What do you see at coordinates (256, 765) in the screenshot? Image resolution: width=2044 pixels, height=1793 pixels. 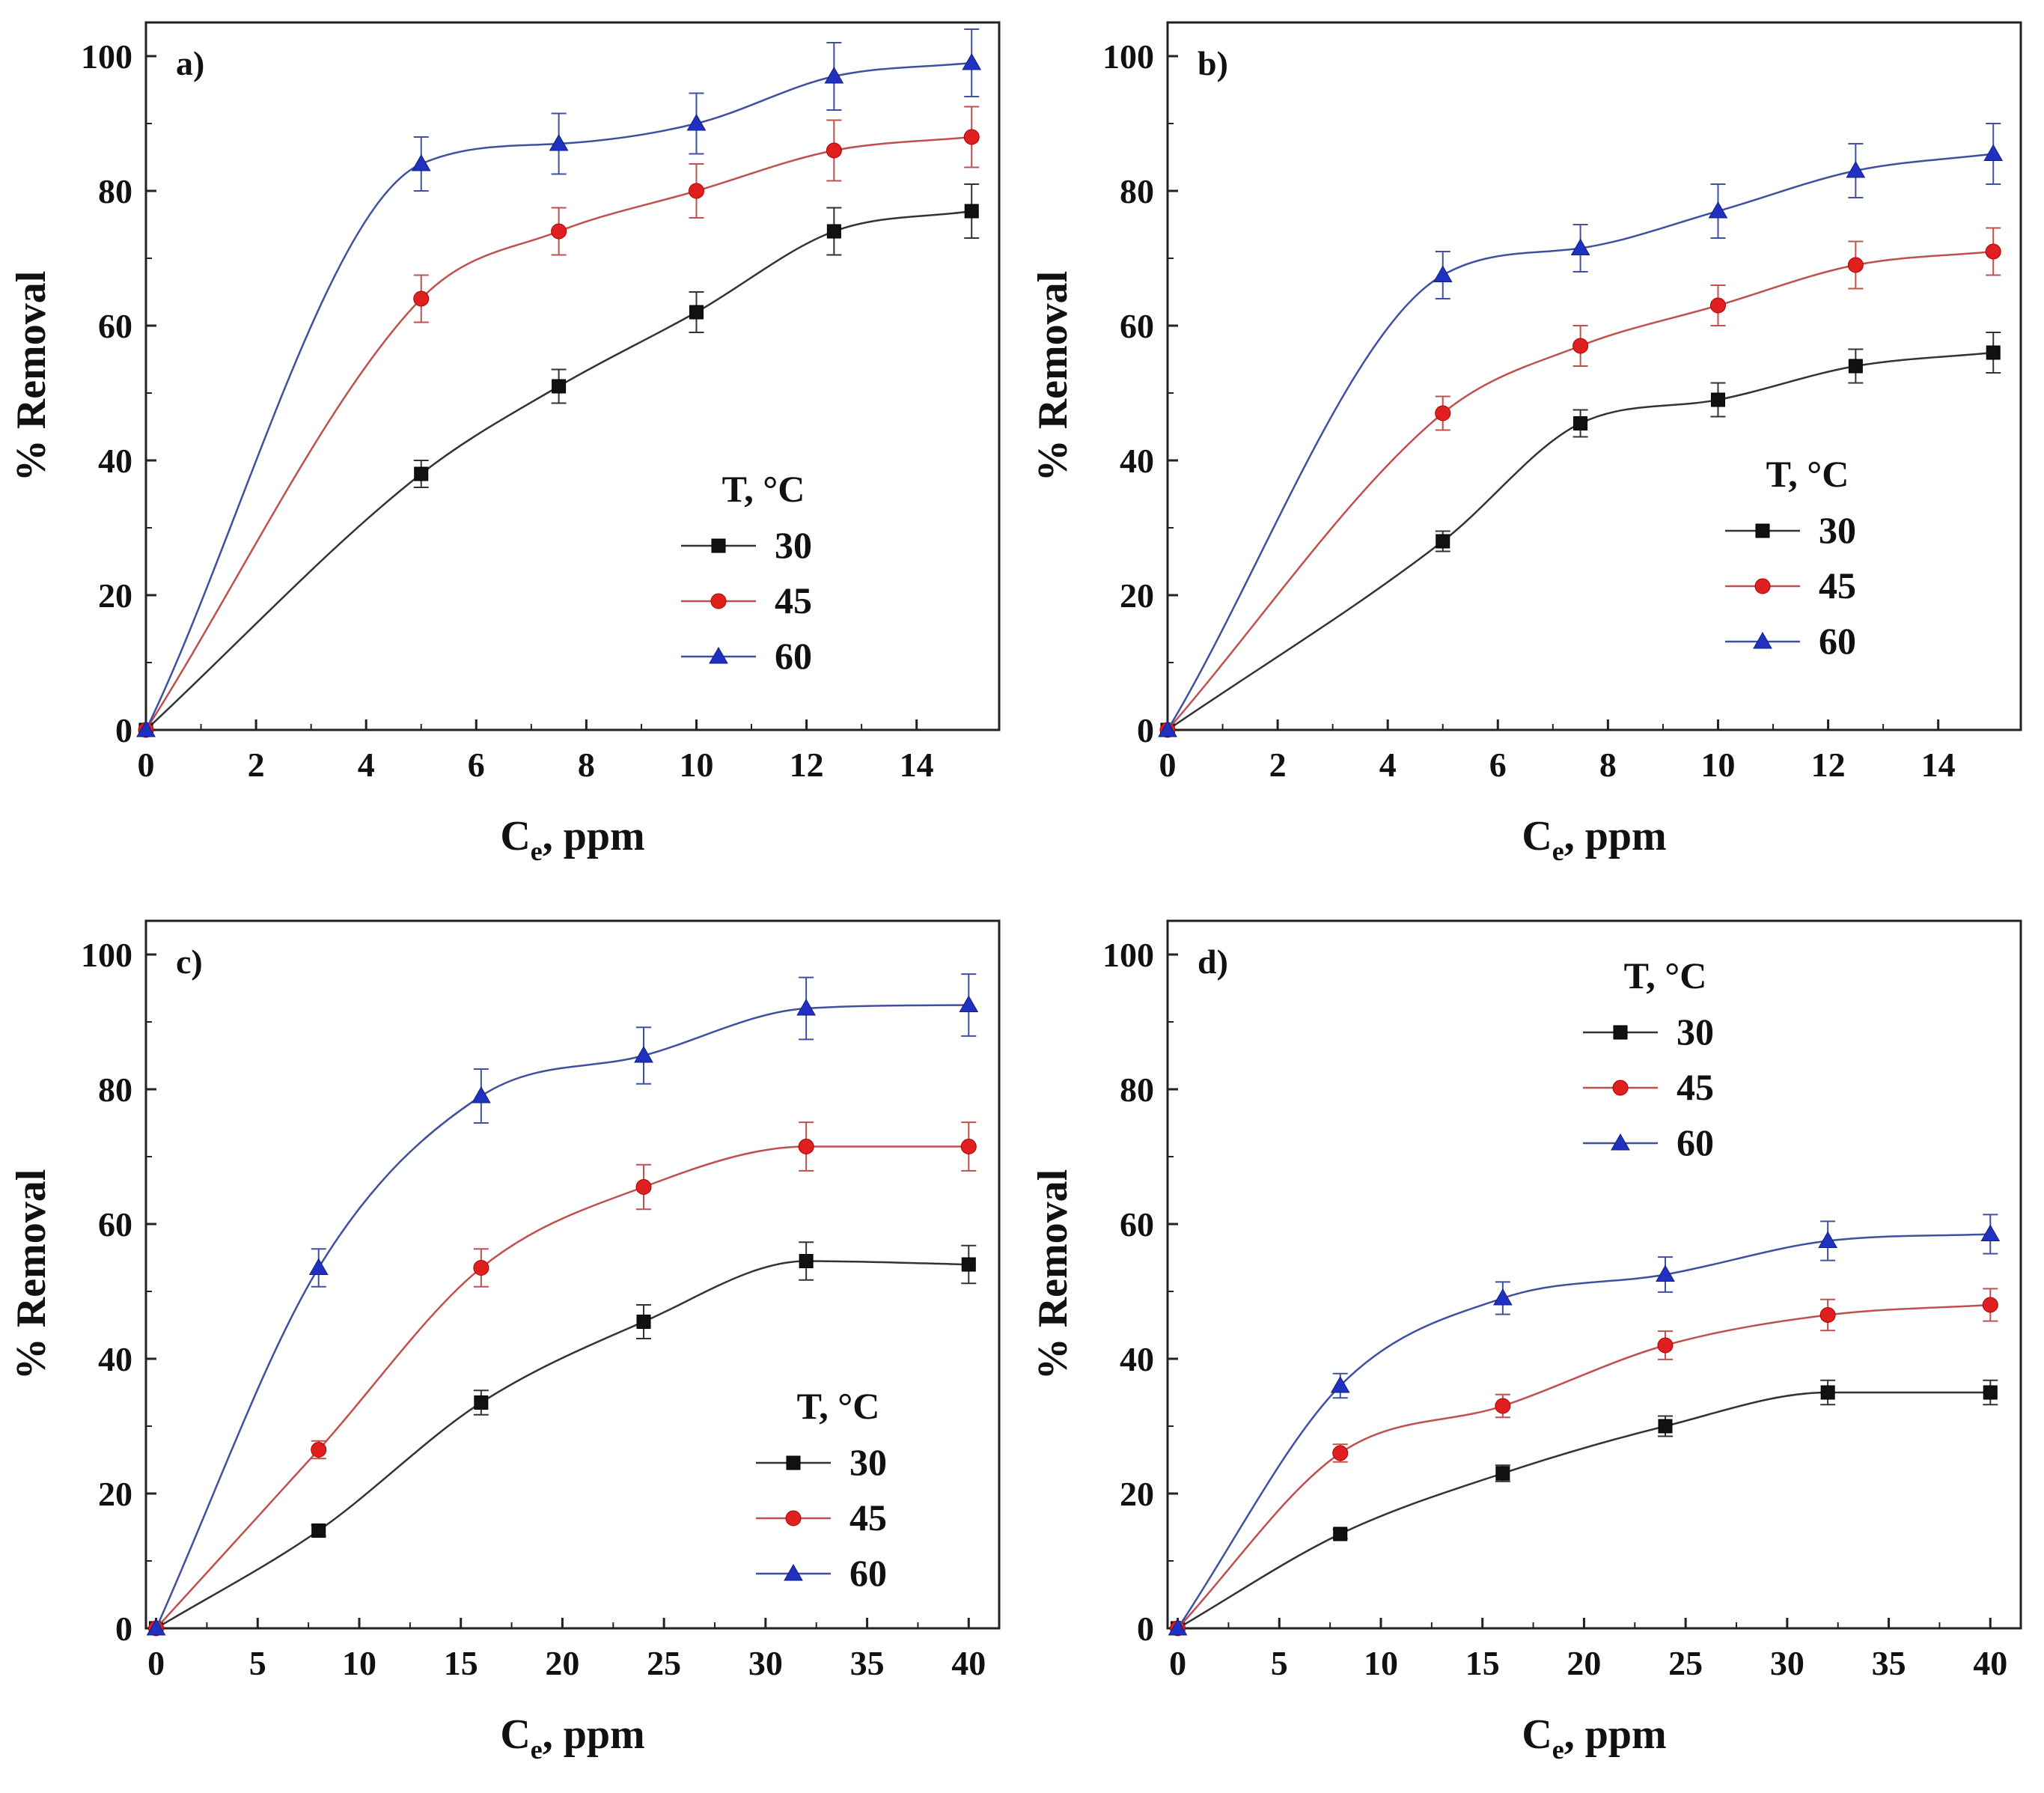 I see `x-tick-label: 2` at bounding box center [256, 765].